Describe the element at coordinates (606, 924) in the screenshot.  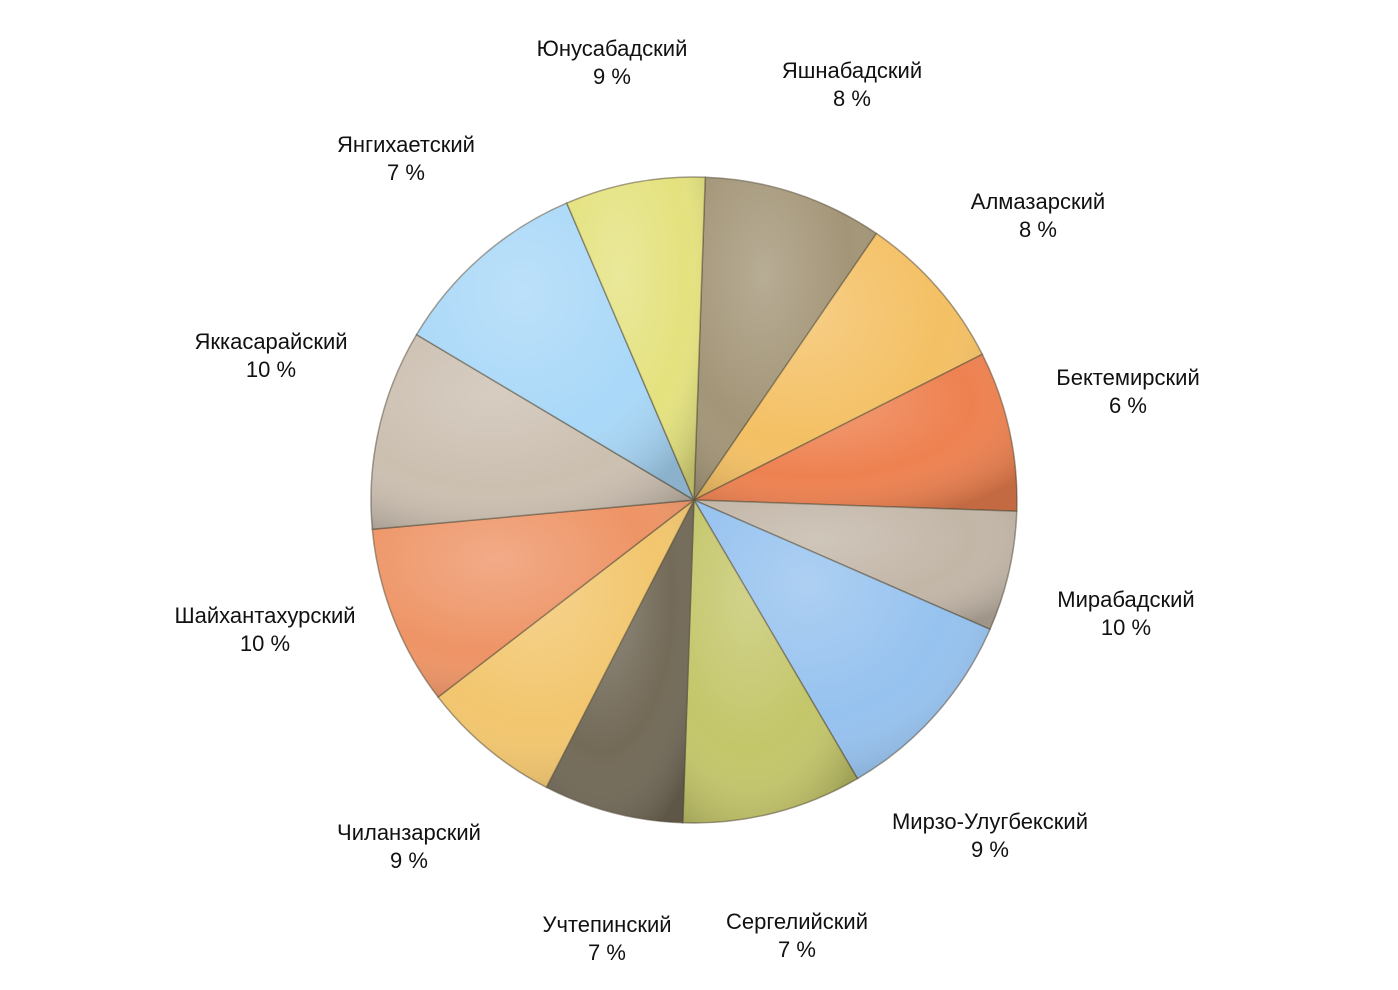
I see `slice-name-label: Учтепинский` at that location.